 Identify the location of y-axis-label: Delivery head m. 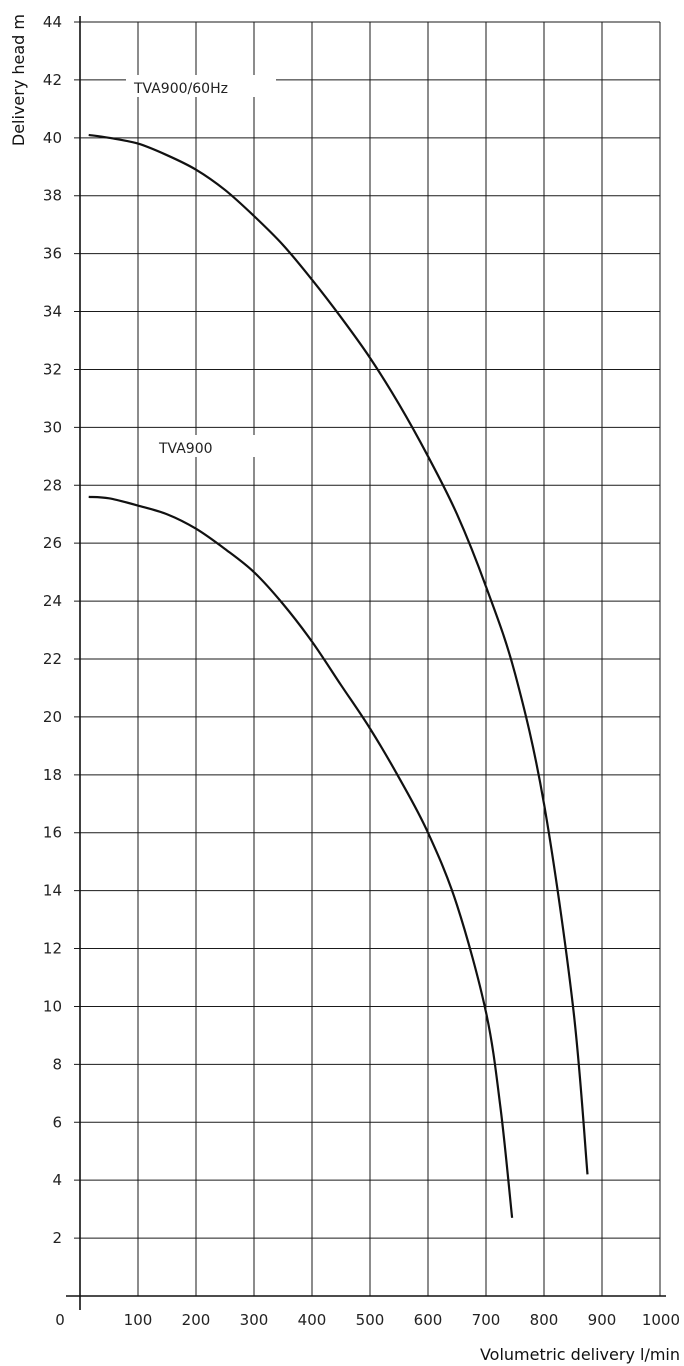
(18, 80).